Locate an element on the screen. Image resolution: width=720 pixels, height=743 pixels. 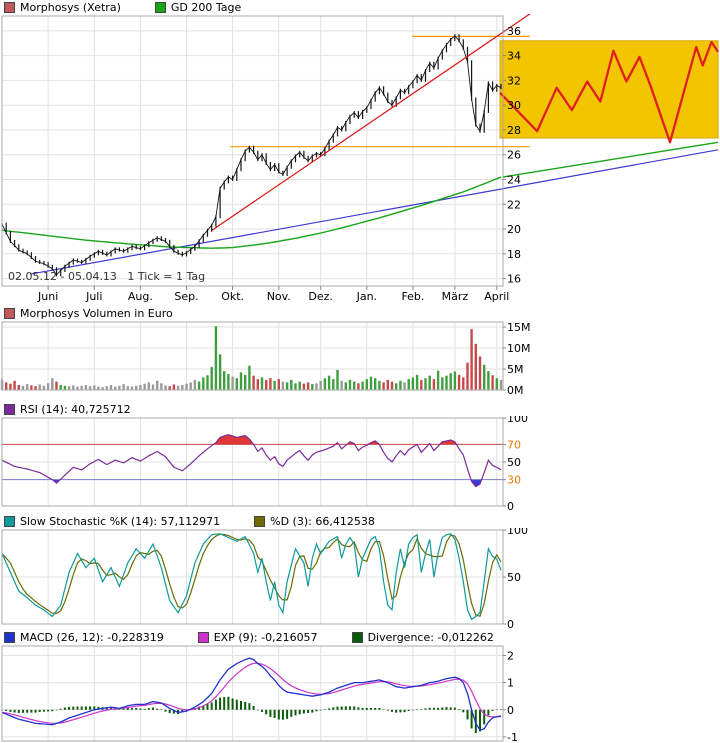
volume-panel: Morphosys Volumen in Euro 15M 10M 5M 0M is located at coordinates (360, 354).